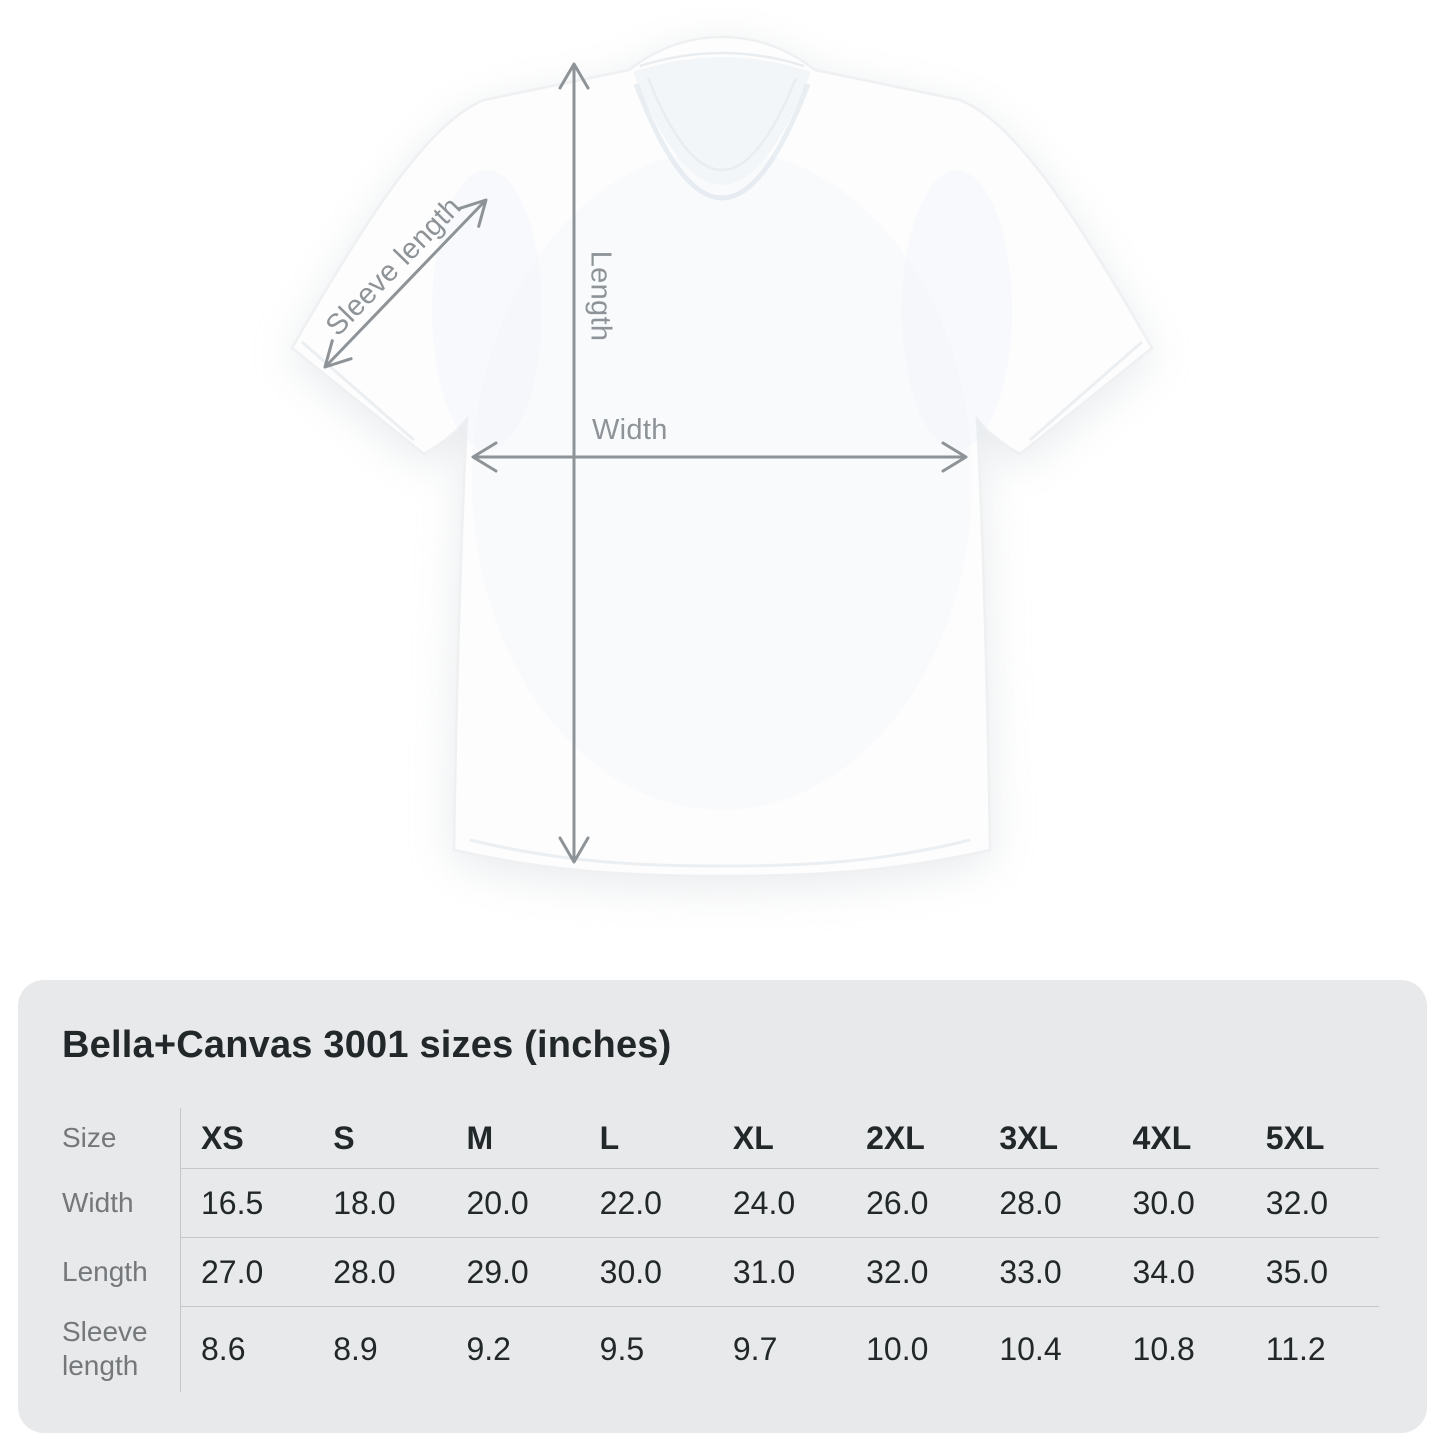 The image size is (1445, 1445). I want to click on size-value: 31.0, so click(779, 1271).